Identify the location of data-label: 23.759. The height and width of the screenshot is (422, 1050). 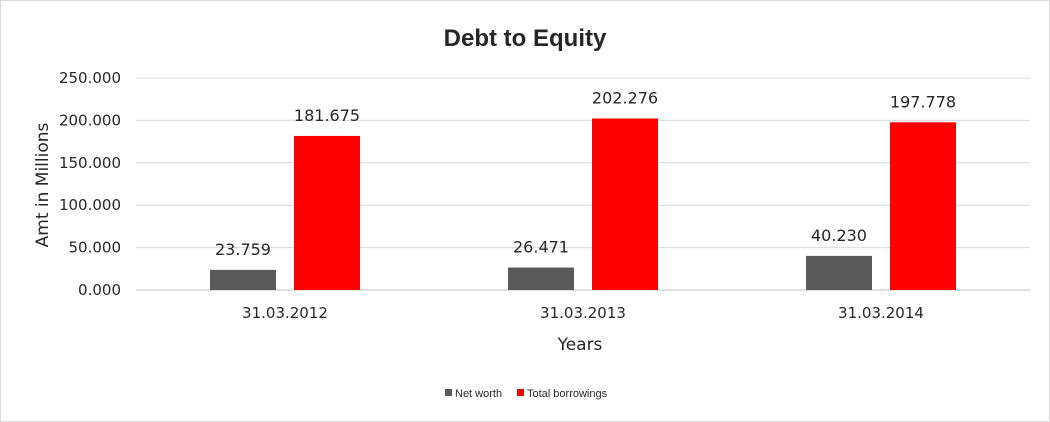
(243, 249).